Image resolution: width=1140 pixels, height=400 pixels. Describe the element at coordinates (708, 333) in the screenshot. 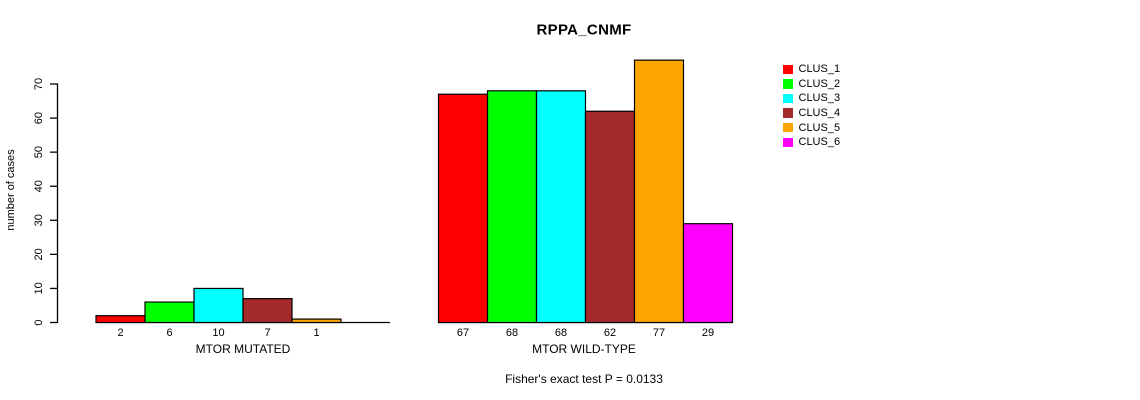

I see `bar-value-label: 29` at that location.